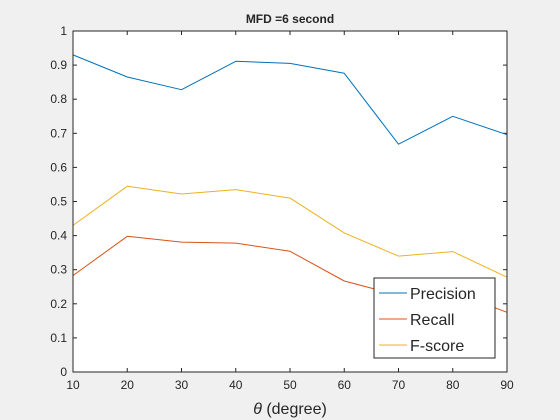  I want to click on x-tick-label: 60, so click(345, 385).